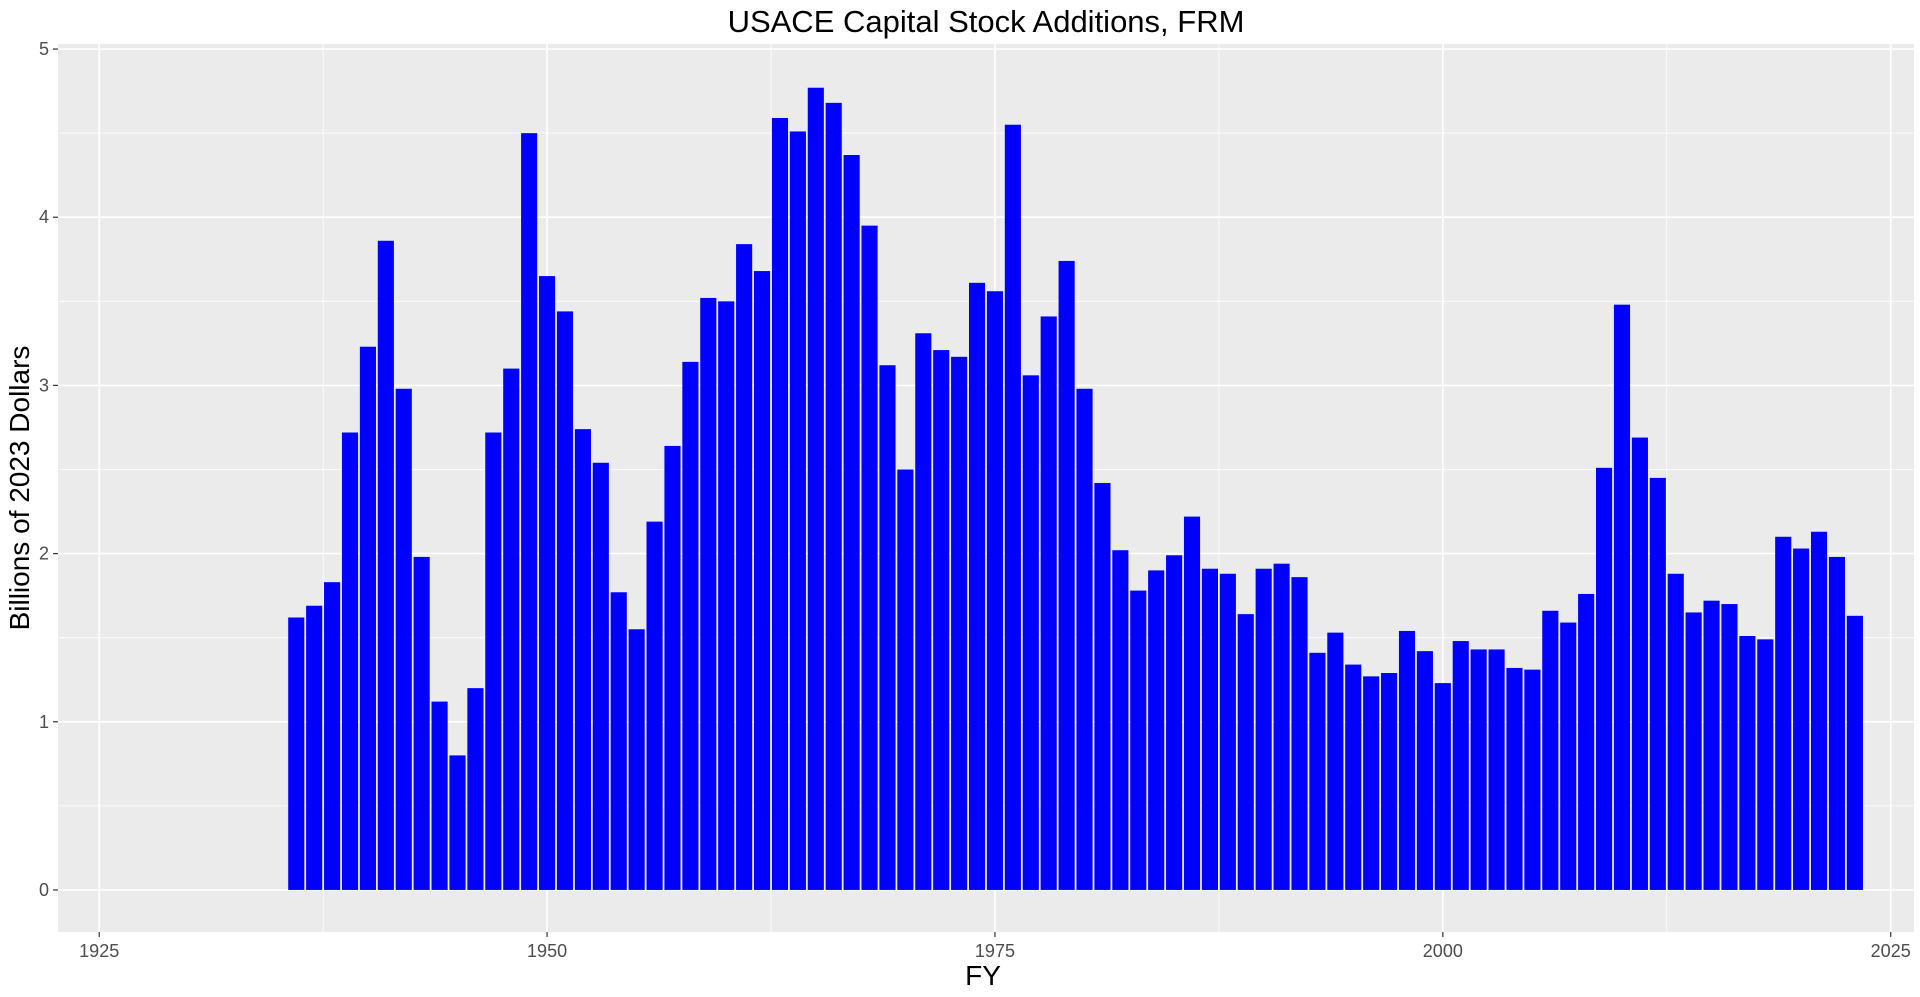 This screenshot has height=997, width=1920. Describe the element at coordinates (19, 488) in the screenshot. I see `y-axis-title: Billions of 2023 Dollars` at that location.